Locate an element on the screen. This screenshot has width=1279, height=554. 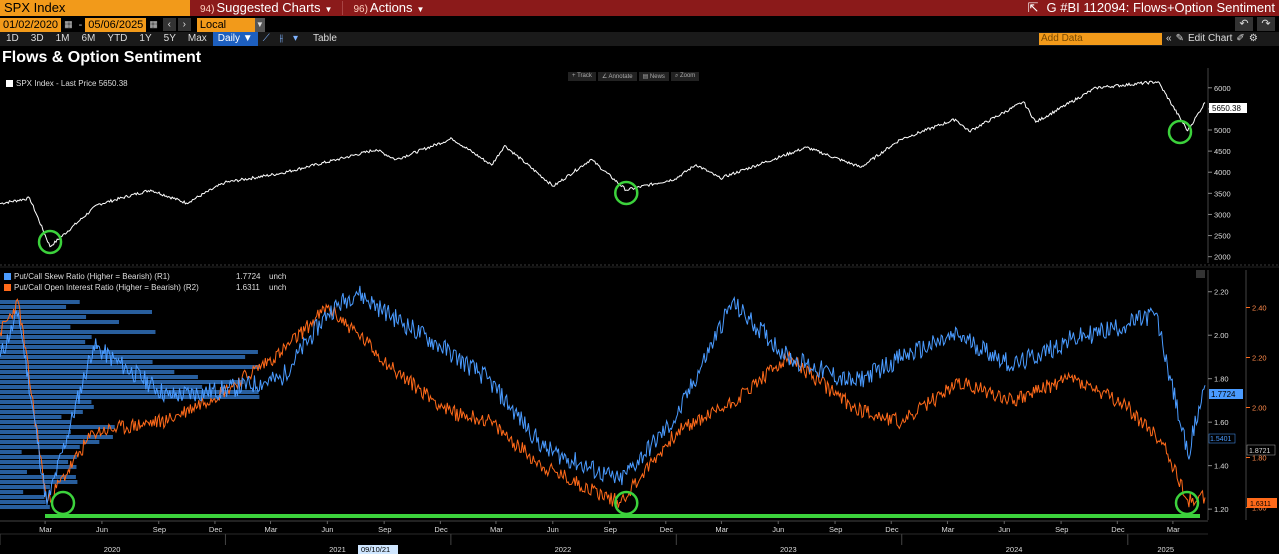
annotate-tool: ∠ Annotate is located at coordinates (617, 76).